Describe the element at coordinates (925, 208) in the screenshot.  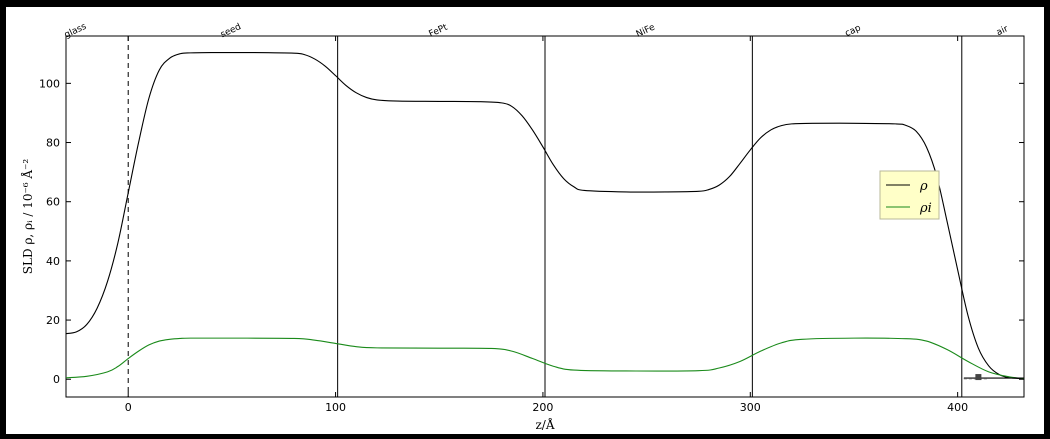
I see `legend-label: ρi` at that location.